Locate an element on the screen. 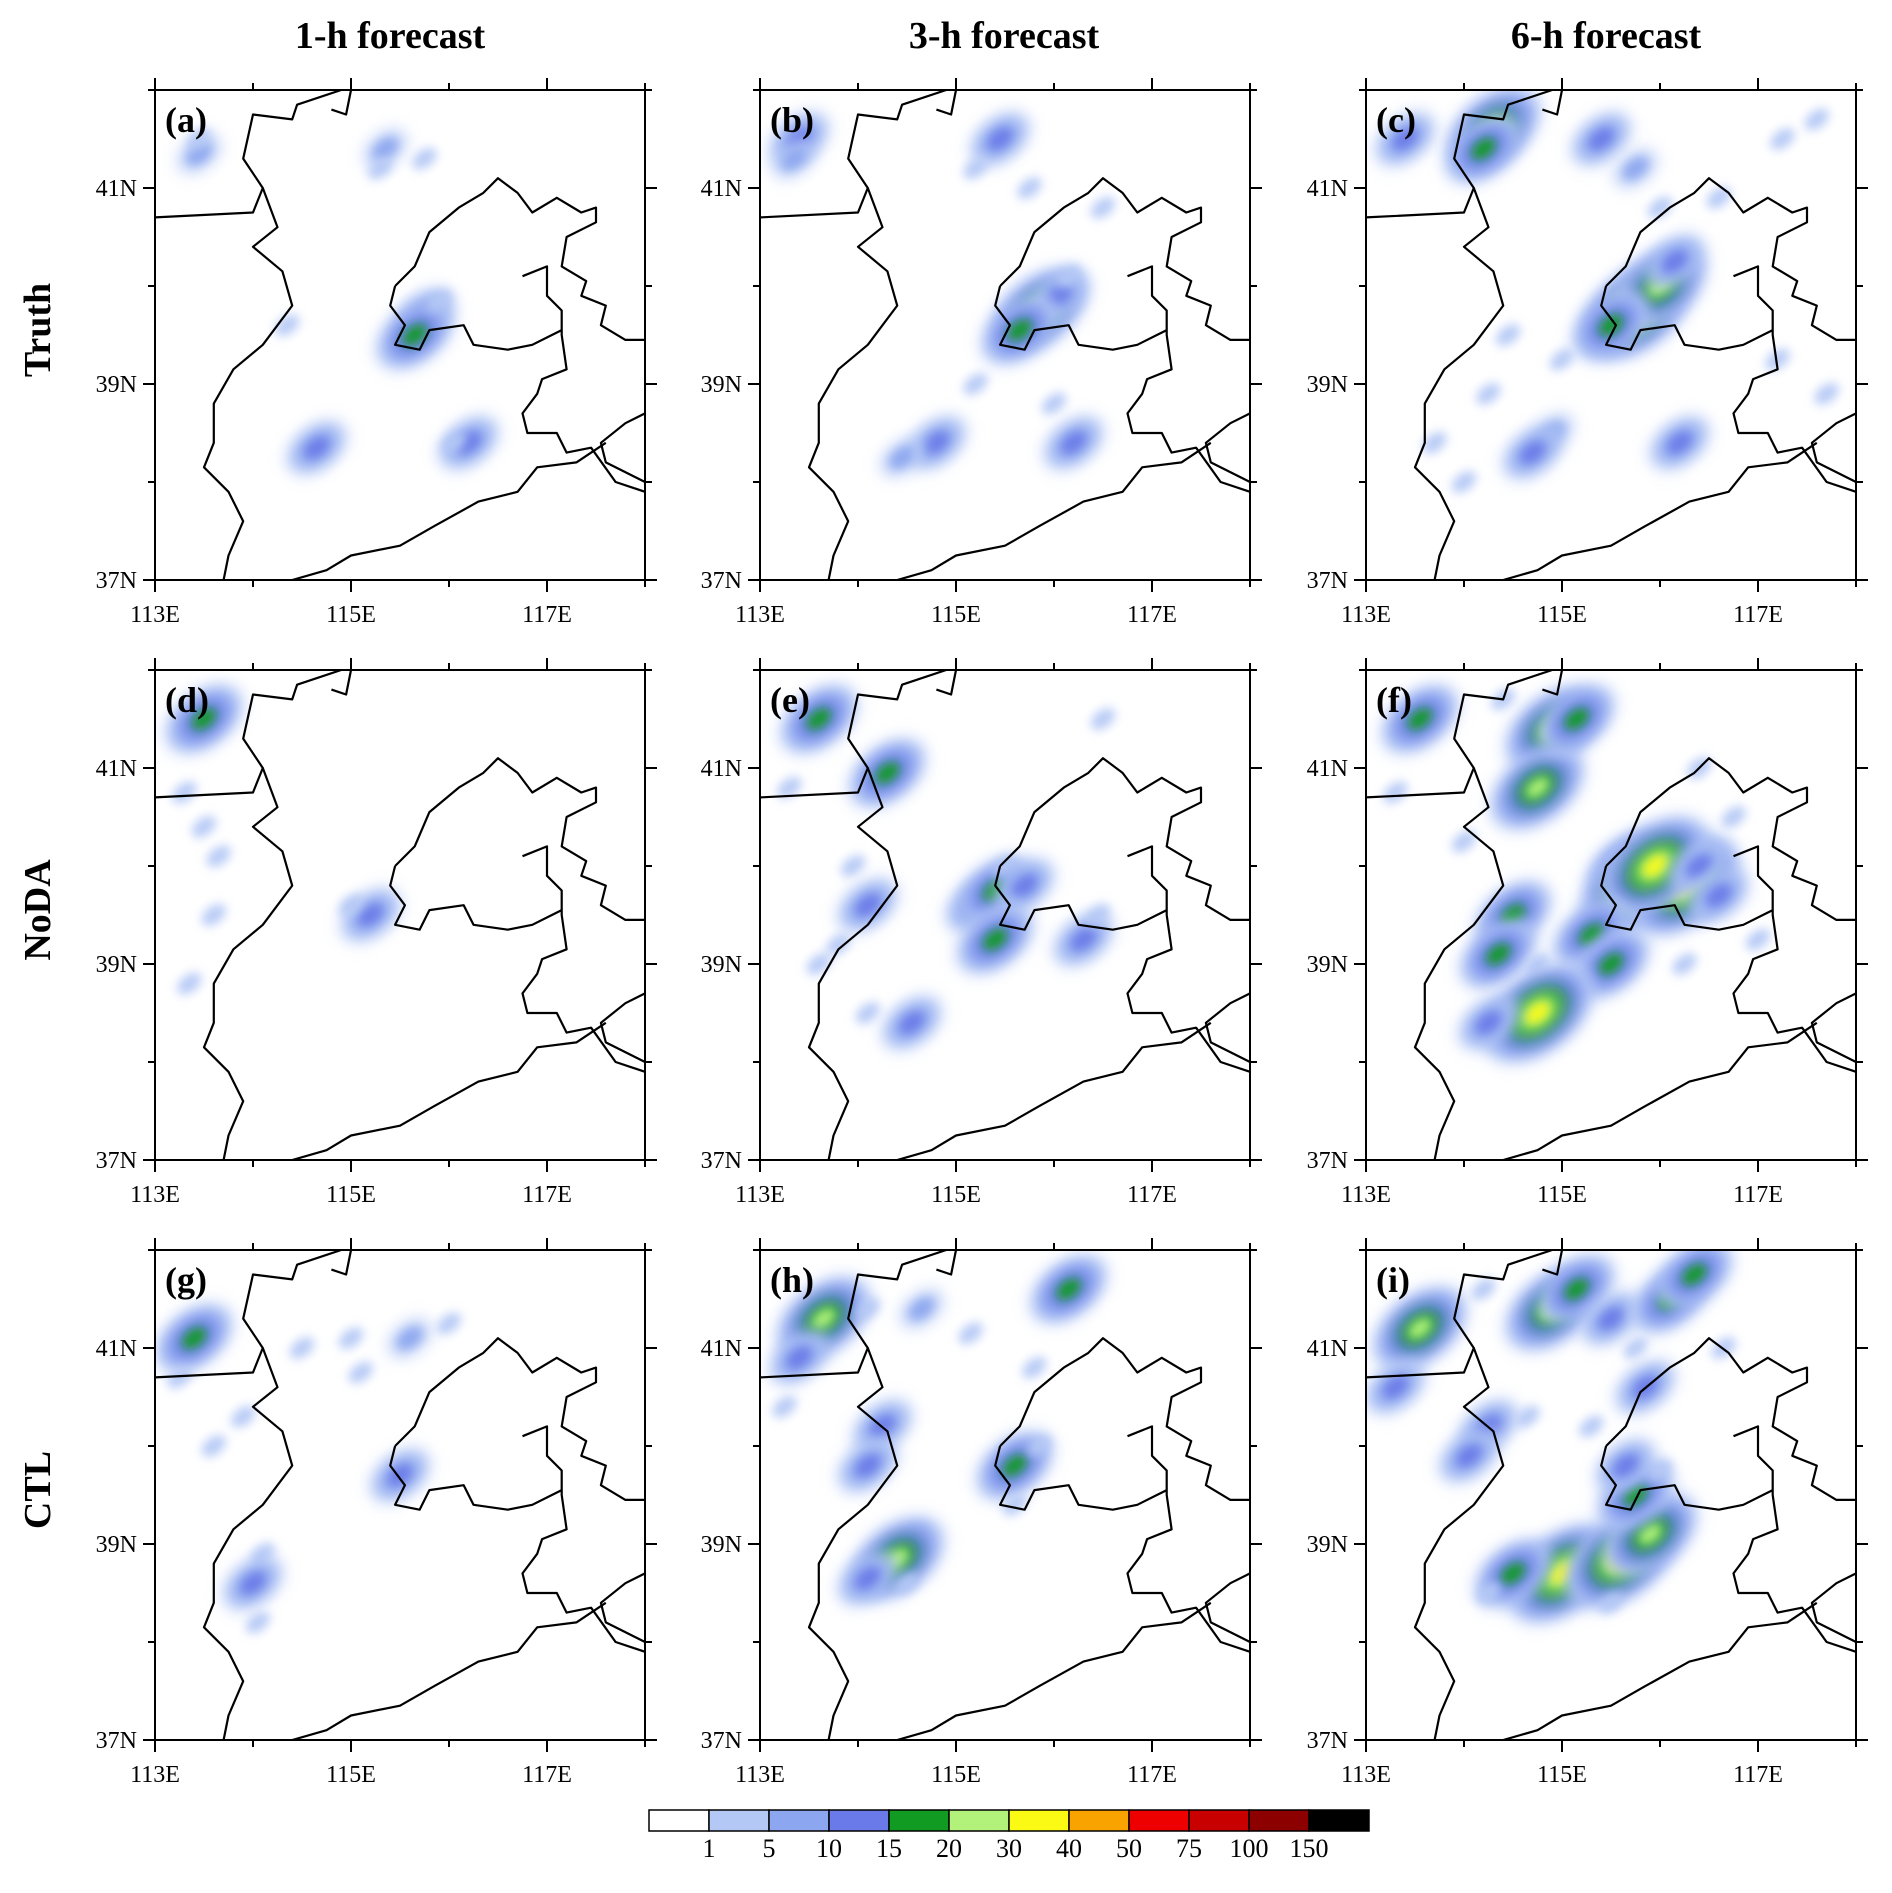 The height and width of the screenshot is (1893, 1892). map-panel: 113E 115E 117E 41N 39N 37N (a) is located at coordinates (376, 353).